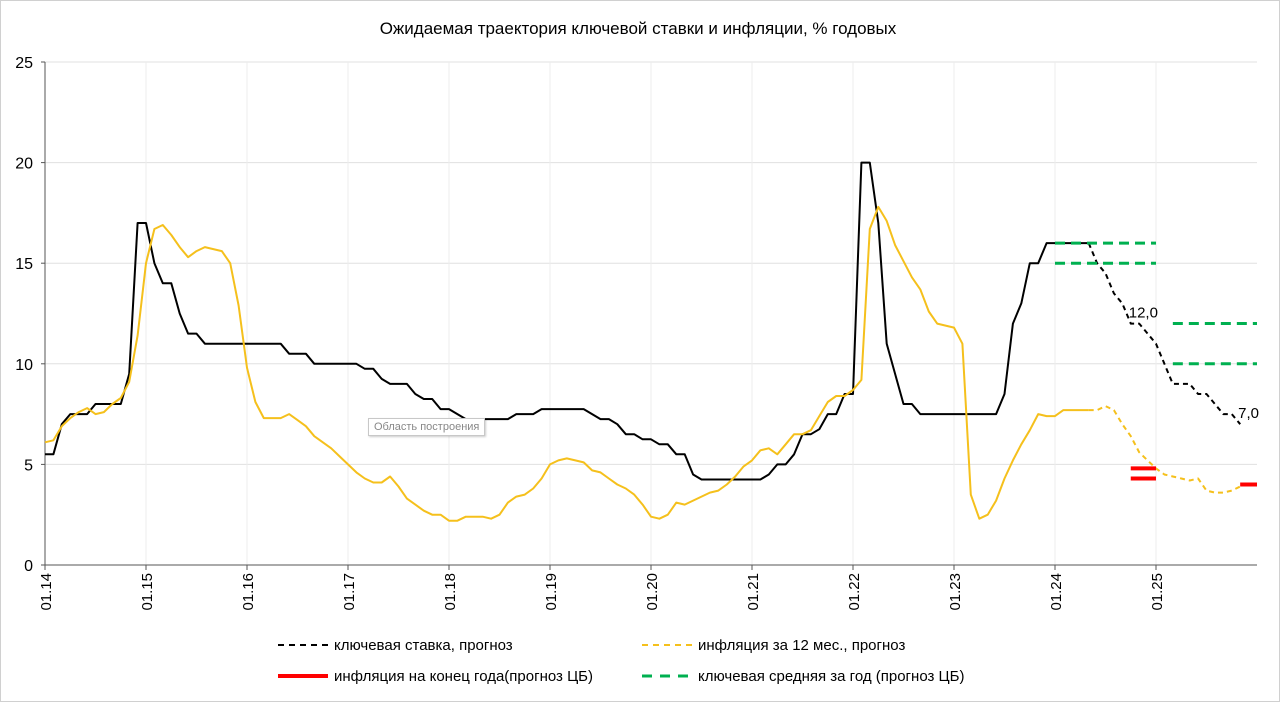 The image size is (1280, 702). Describe the element at coordinates (652, 592) in the screenshot. I see `x-tick-label: 01.20` at that location.